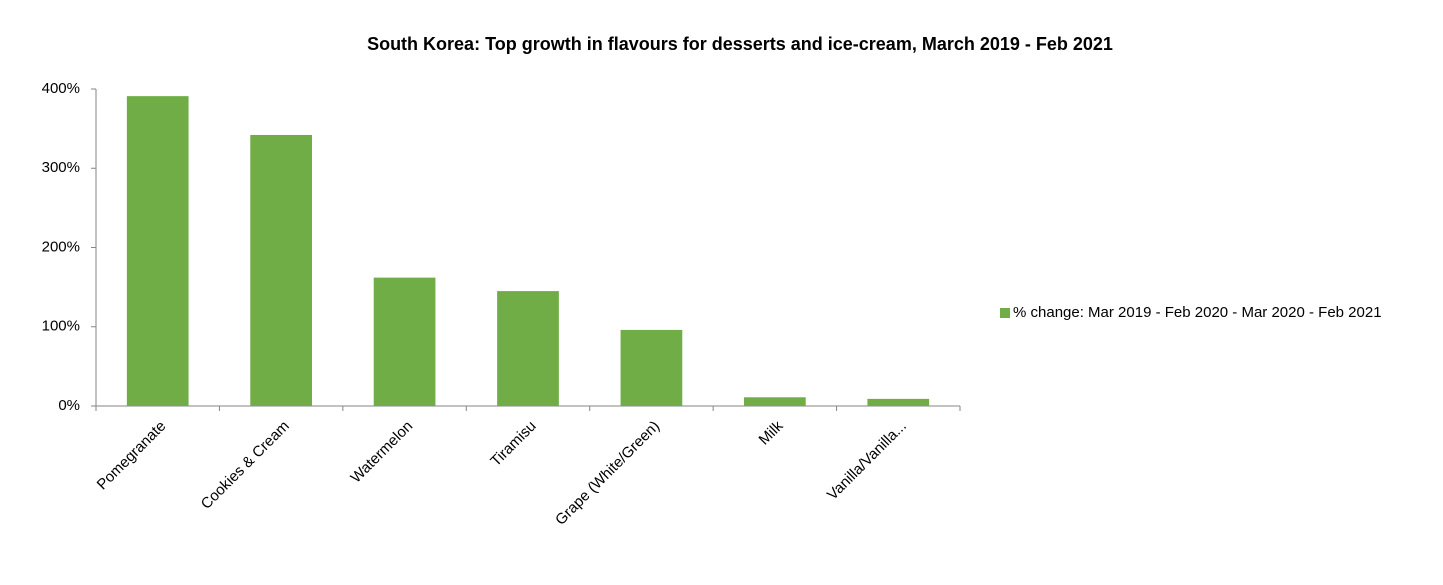 The height and width of the screenshot is (585, 1443). What do you see at coordinates (61, 326) in the screenshot?
I see `y-tick-label: 100%` at bounding box center [61, 326].